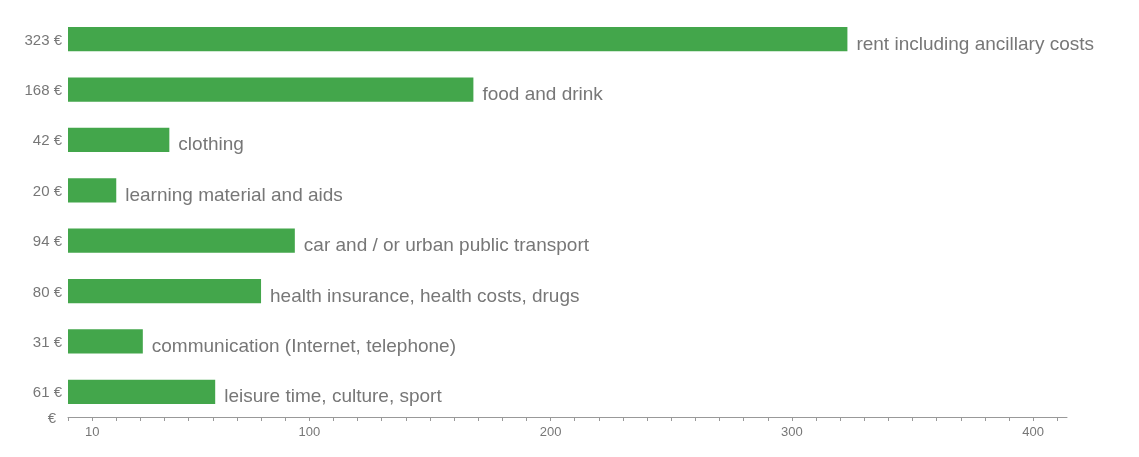  I want to click on y-tick-label: communication (Internet, telephone), so click(303, 345).